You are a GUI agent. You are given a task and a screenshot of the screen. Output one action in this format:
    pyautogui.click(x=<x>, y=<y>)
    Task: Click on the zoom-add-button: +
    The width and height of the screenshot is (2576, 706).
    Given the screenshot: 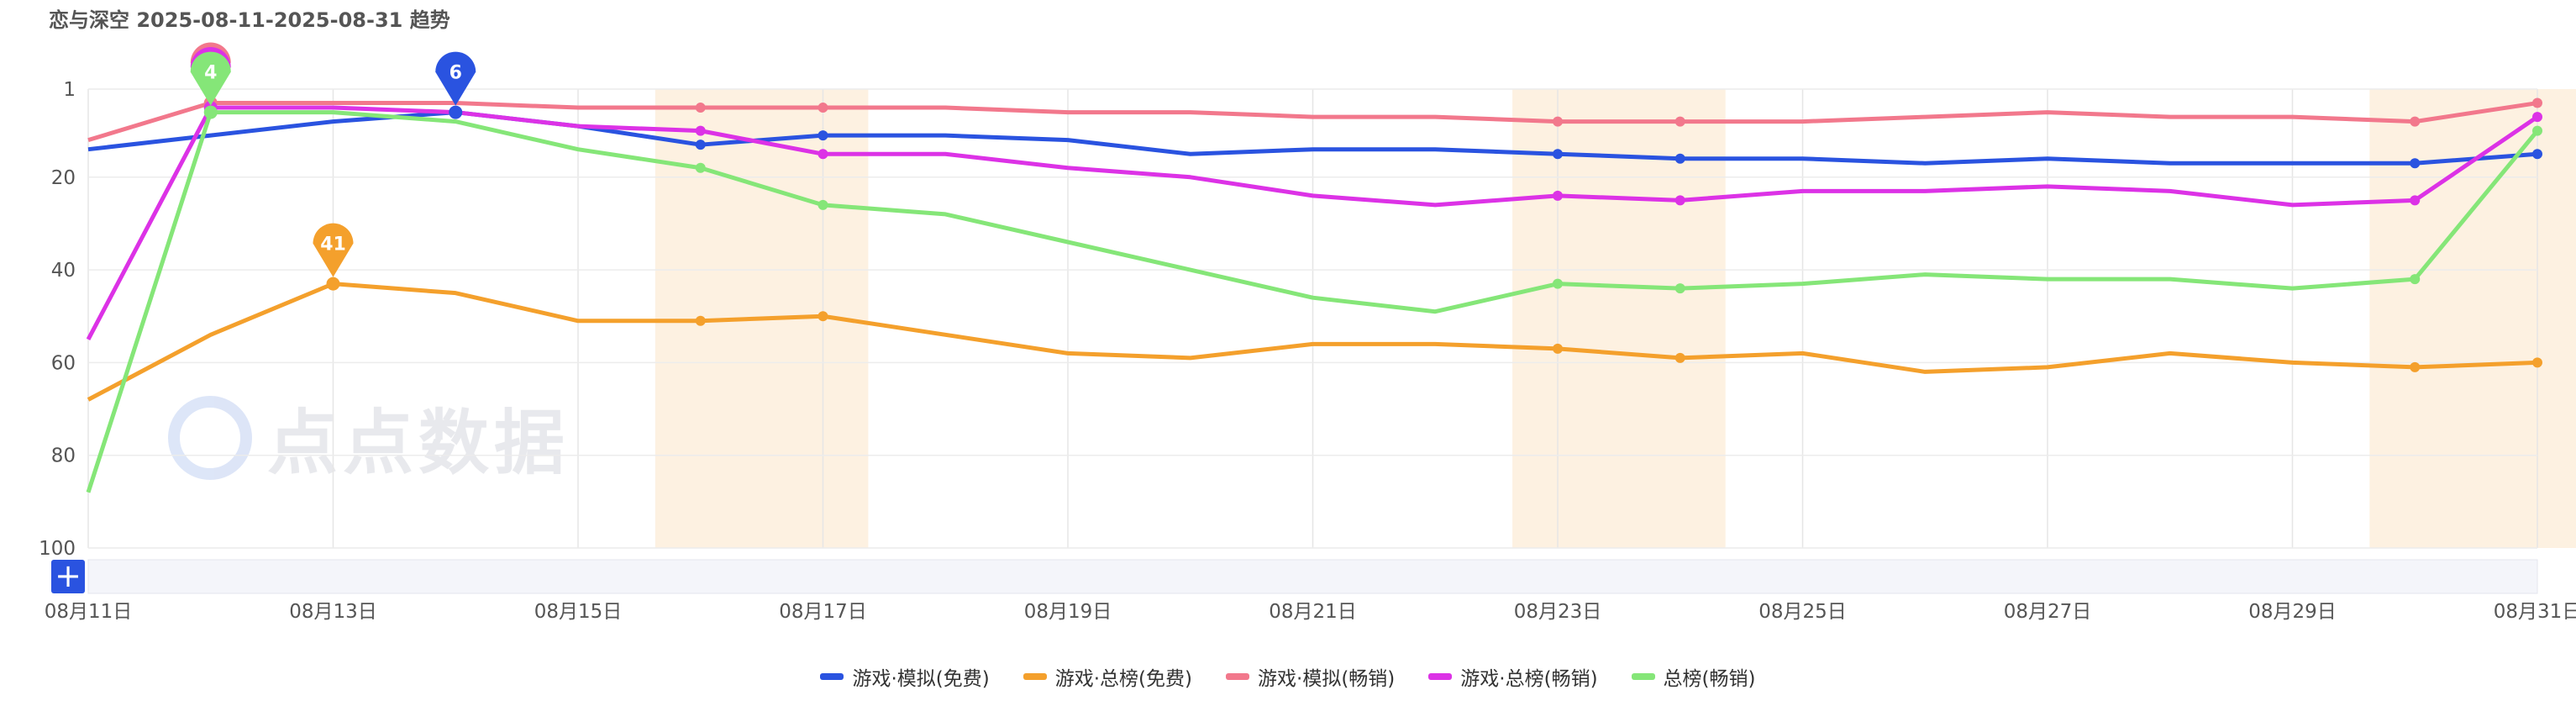 What is the action you would take?
    pyautogui.click(x=68, y=576)
    